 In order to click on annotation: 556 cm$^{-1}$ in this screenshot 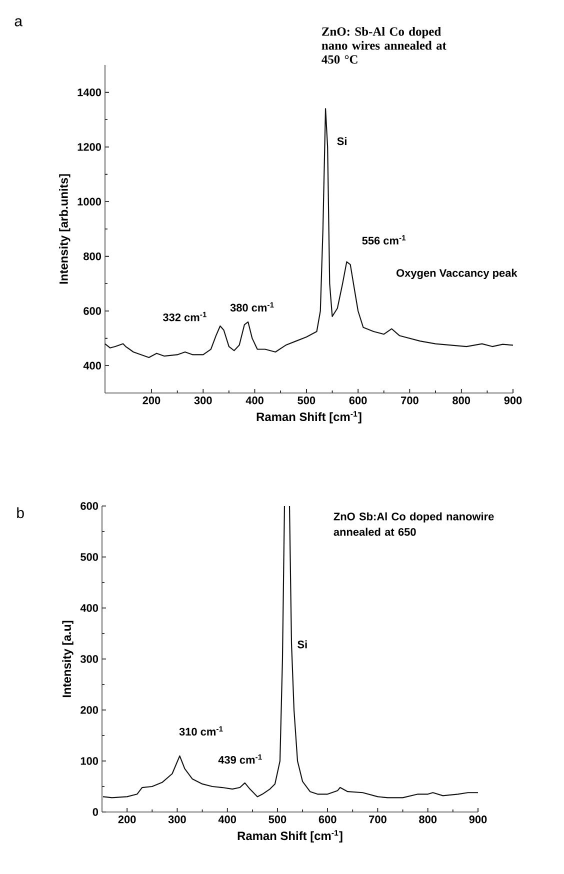, I will do `click(384, 239)`.